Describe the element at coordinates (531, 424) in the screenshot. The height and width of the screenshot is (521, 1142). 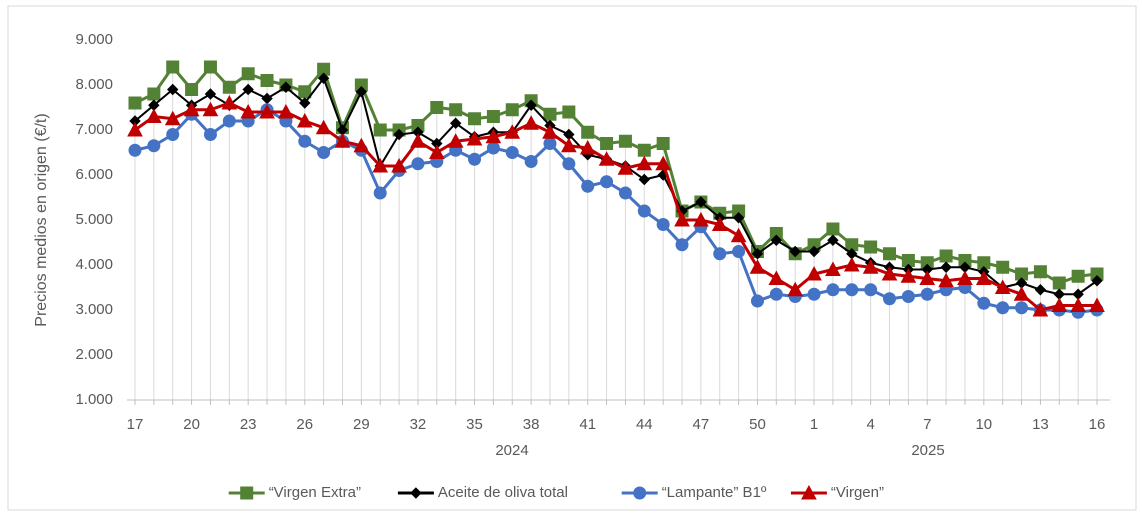
I see `x-tick-label: 38` at that location.